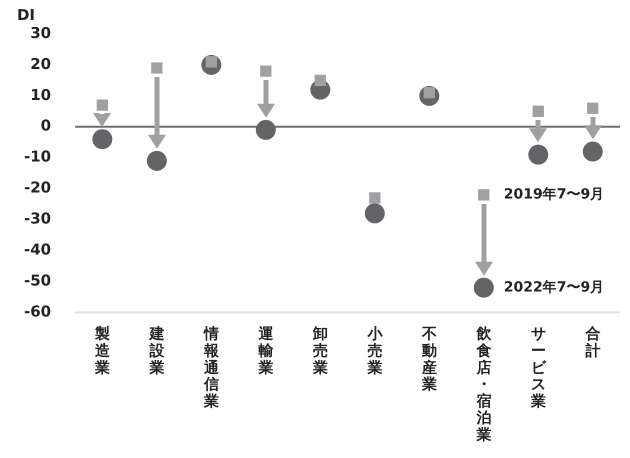  What do you see at coordinates (41, 33) in the screenshot?
I see `y-tick-label: 30` at bounding box center [41, 33].